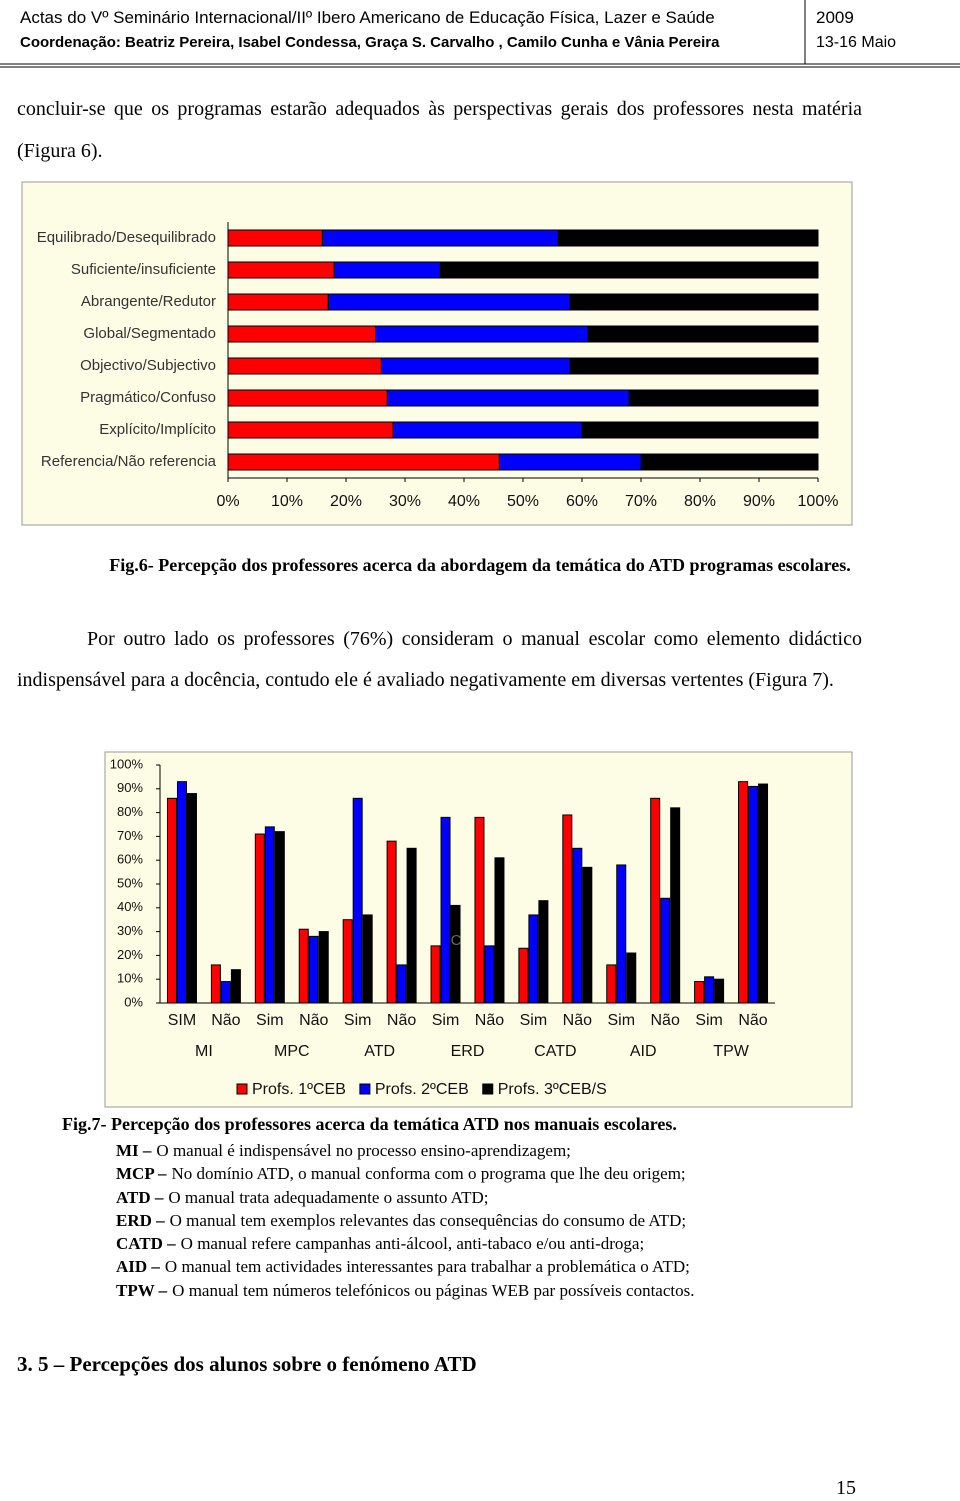 The image size is (960, 1501). What do you see at coordinates (157, 429) in the screenshot?
I see `category-label: Explícito/Implícito` at bounding box center [157, 429].